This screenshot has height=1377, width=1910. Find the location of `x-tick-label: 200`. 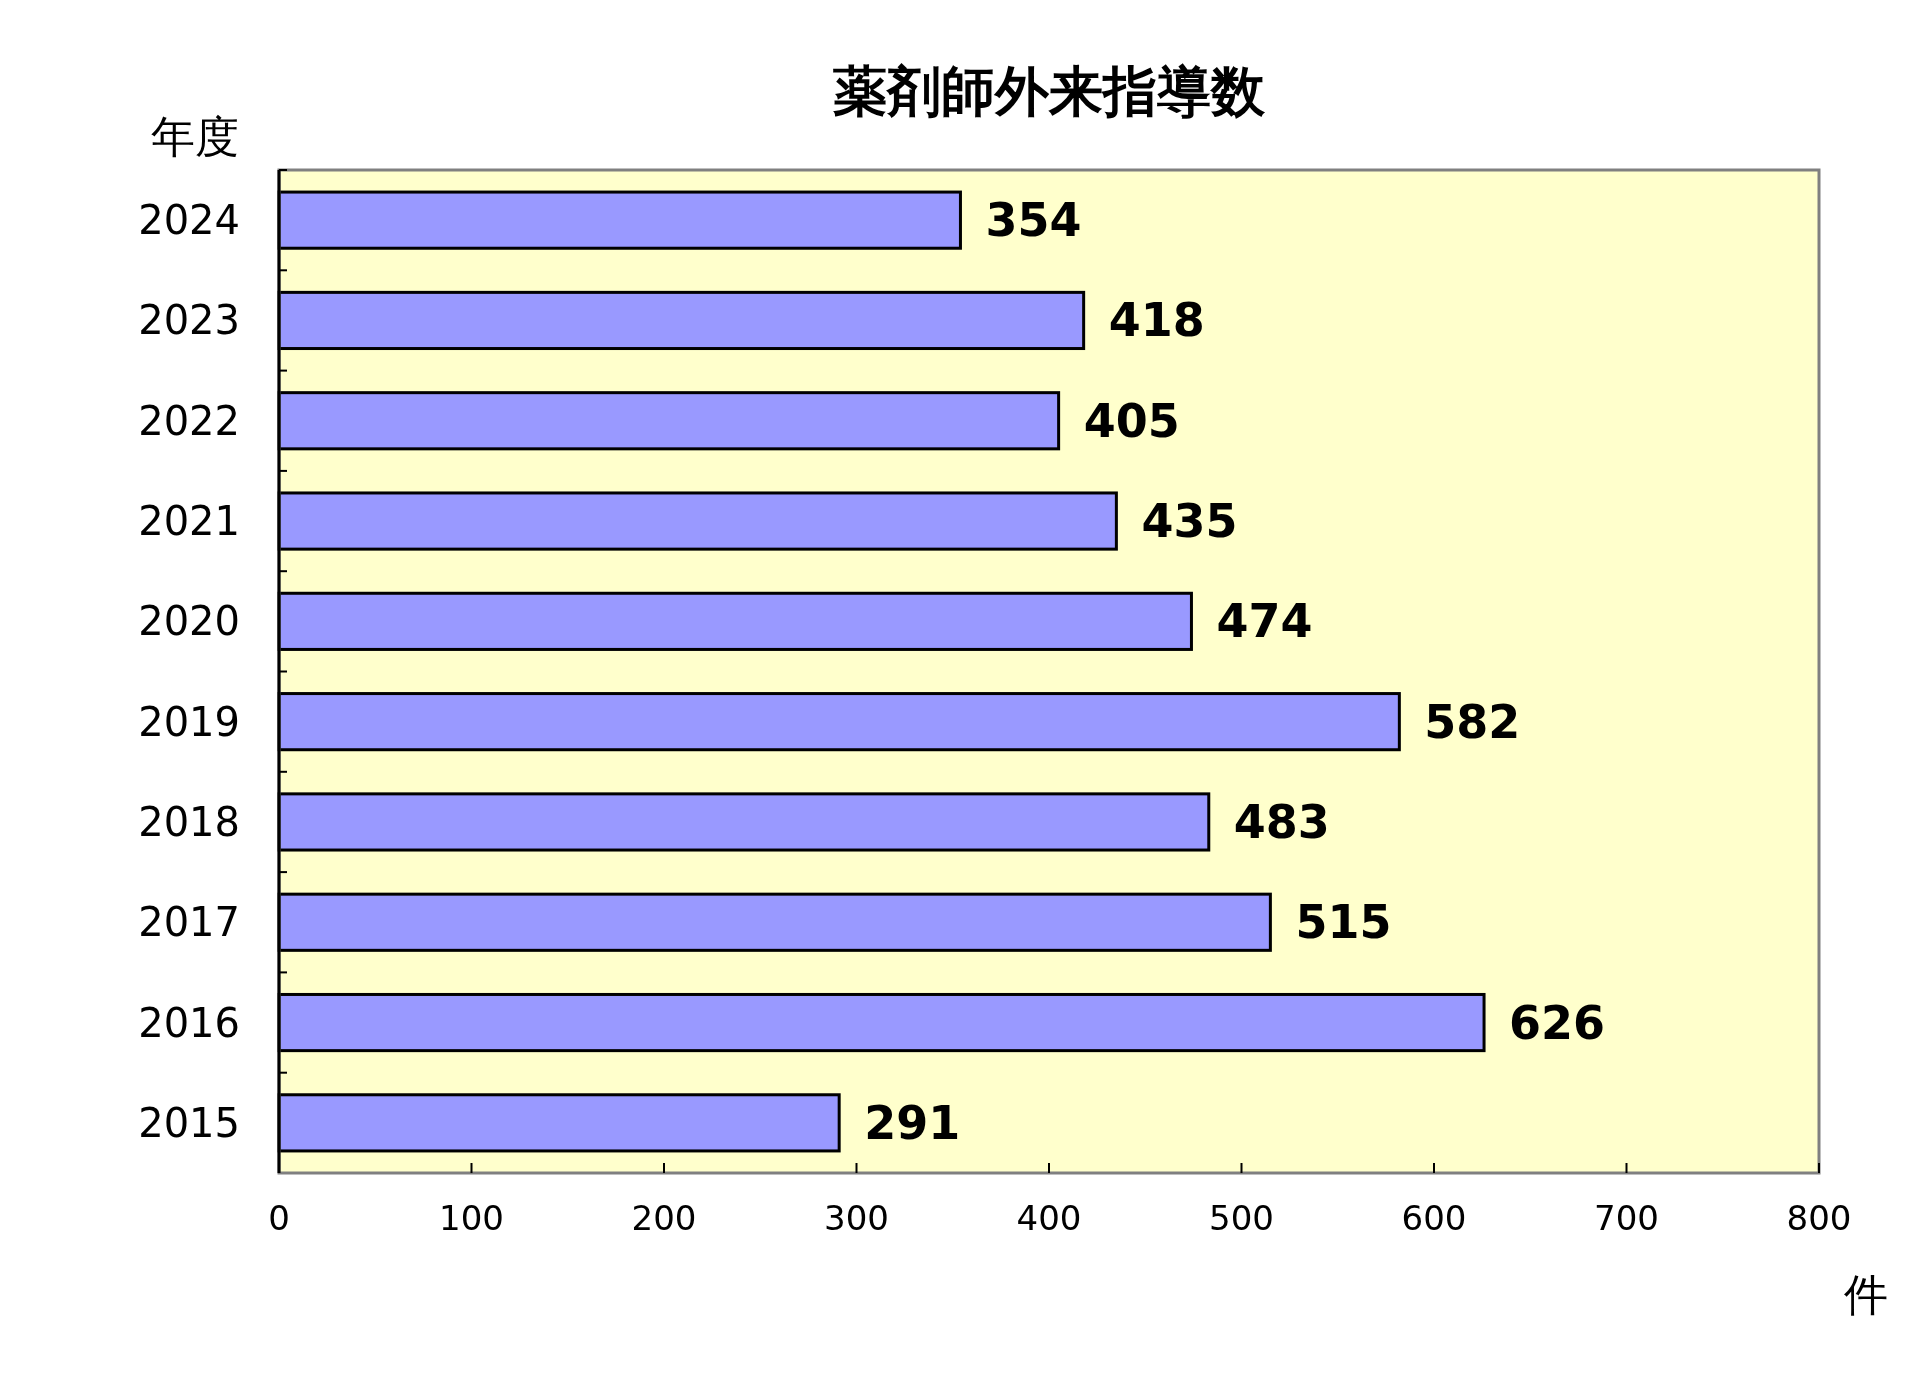

x-tick-label: 200 is located at coordinates (664, 1218).